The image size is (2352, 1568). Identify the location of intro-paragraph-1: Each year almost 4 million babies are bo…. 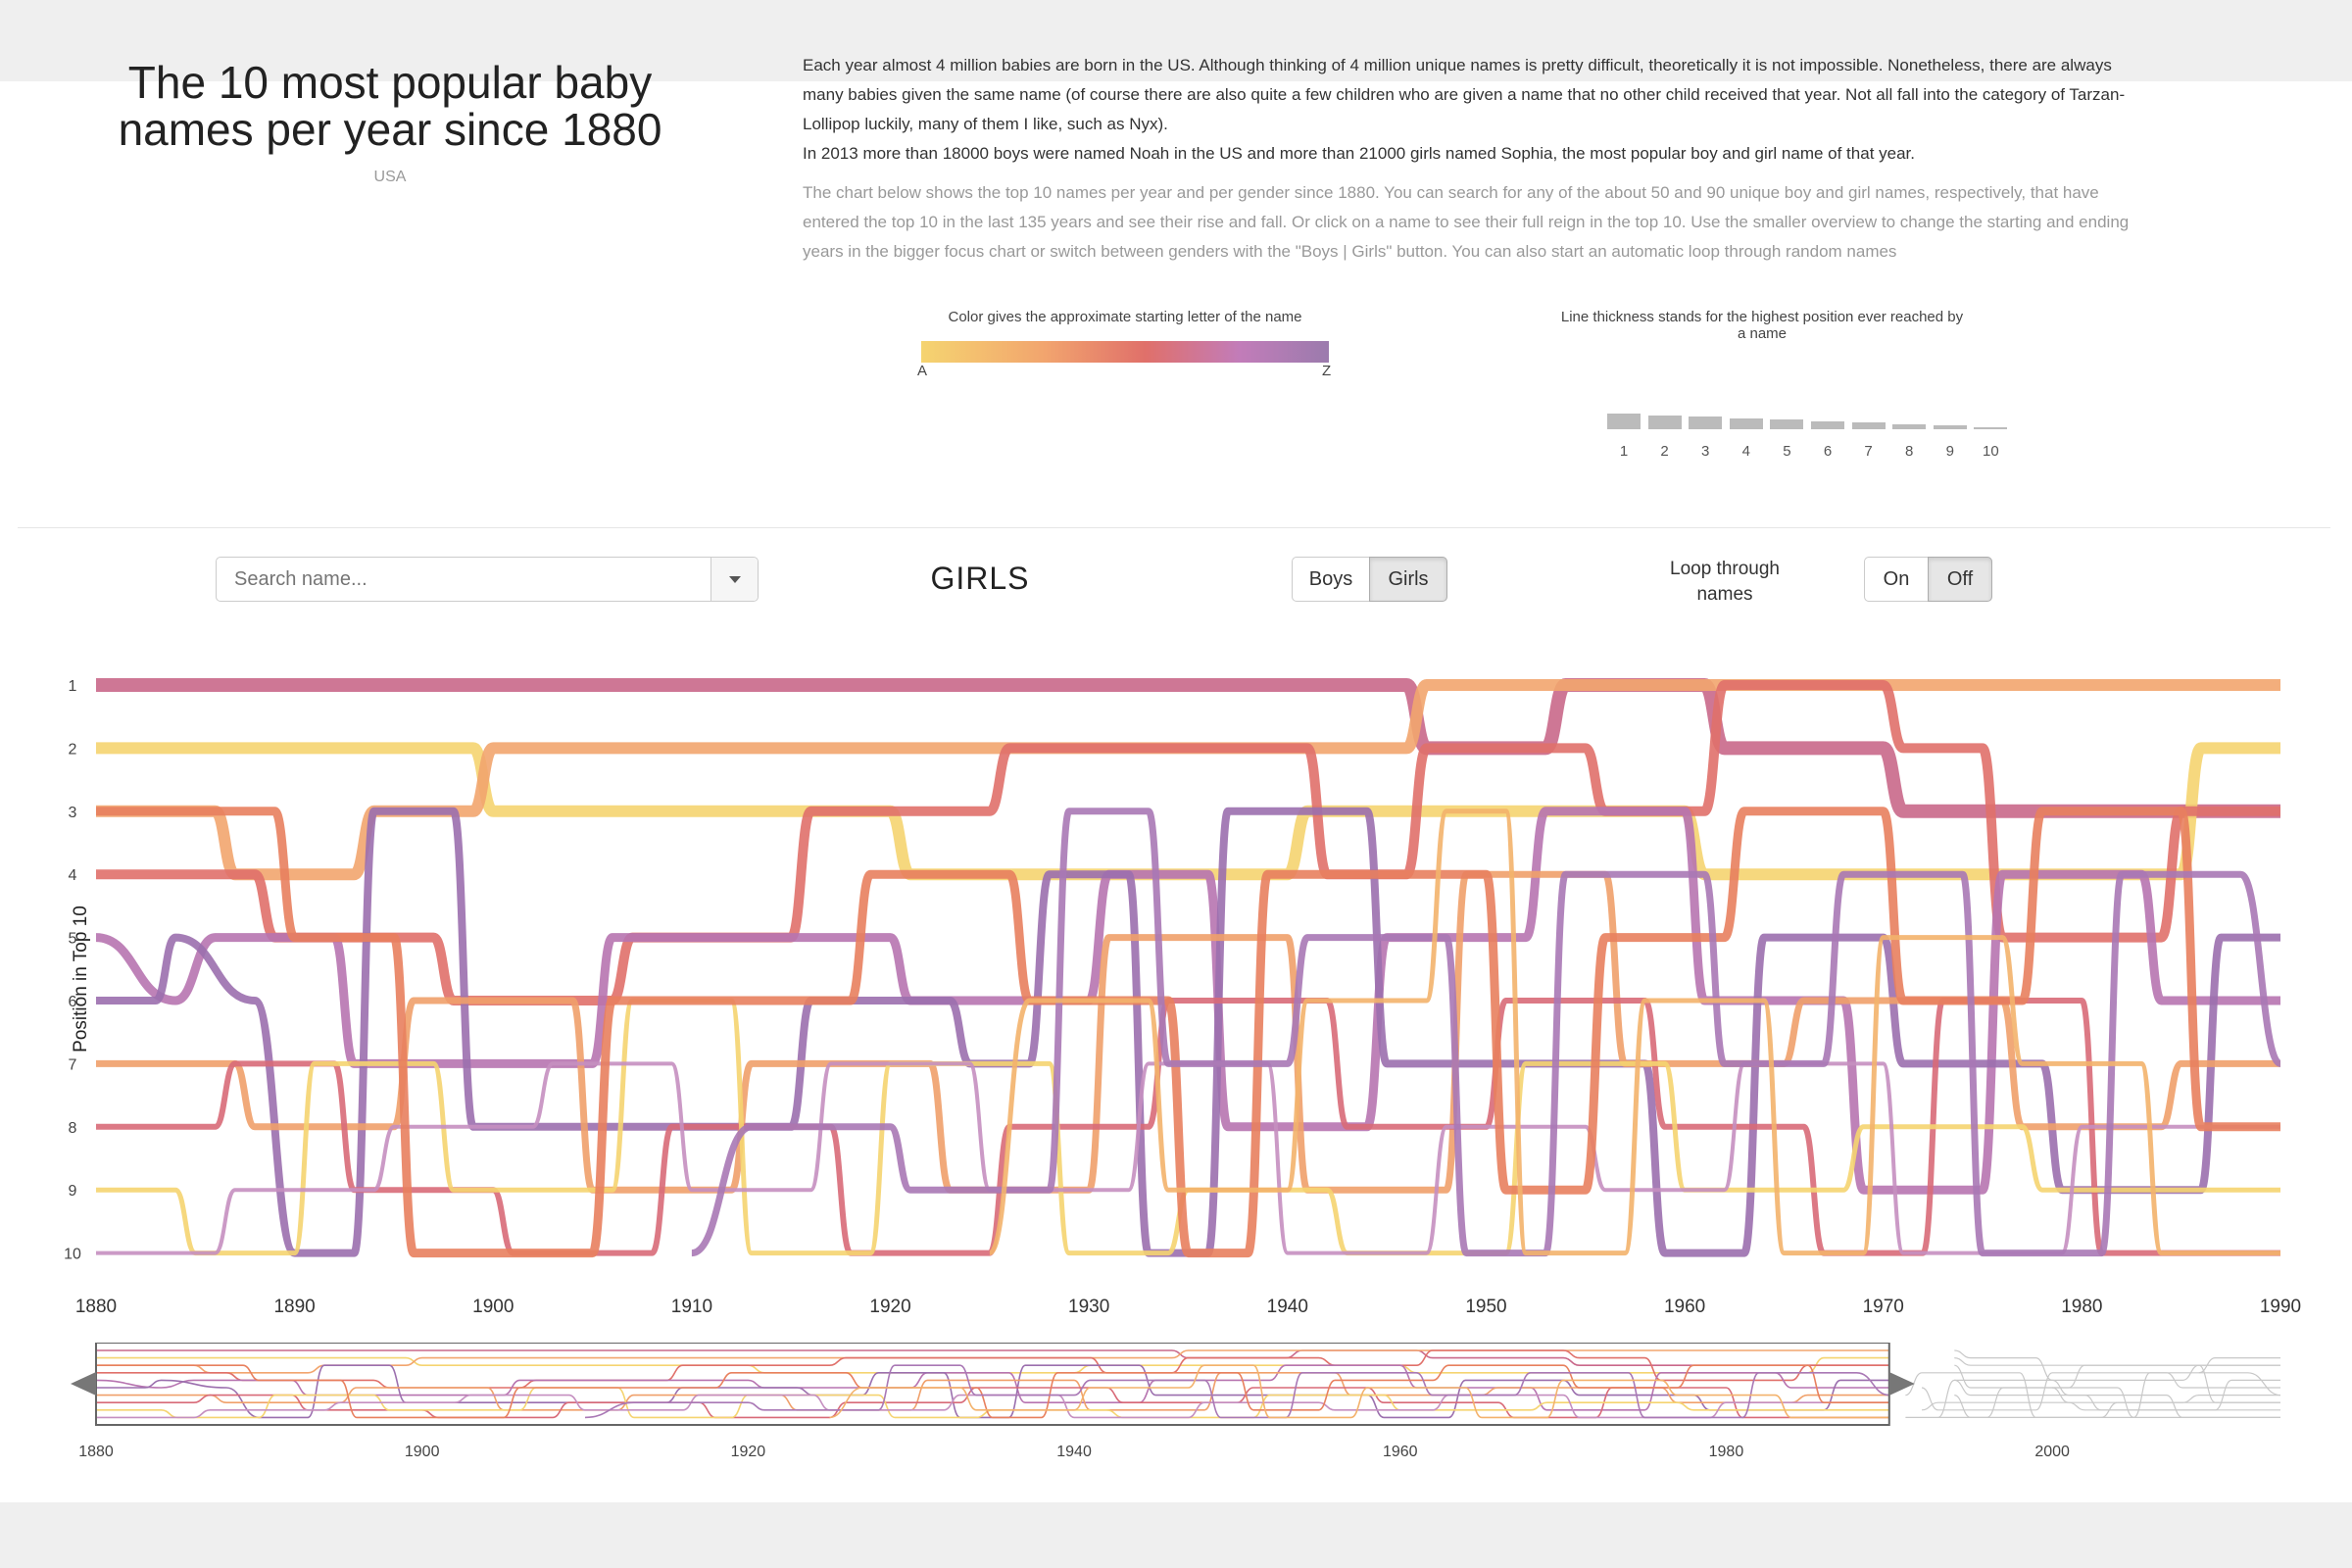
(1464, 94).